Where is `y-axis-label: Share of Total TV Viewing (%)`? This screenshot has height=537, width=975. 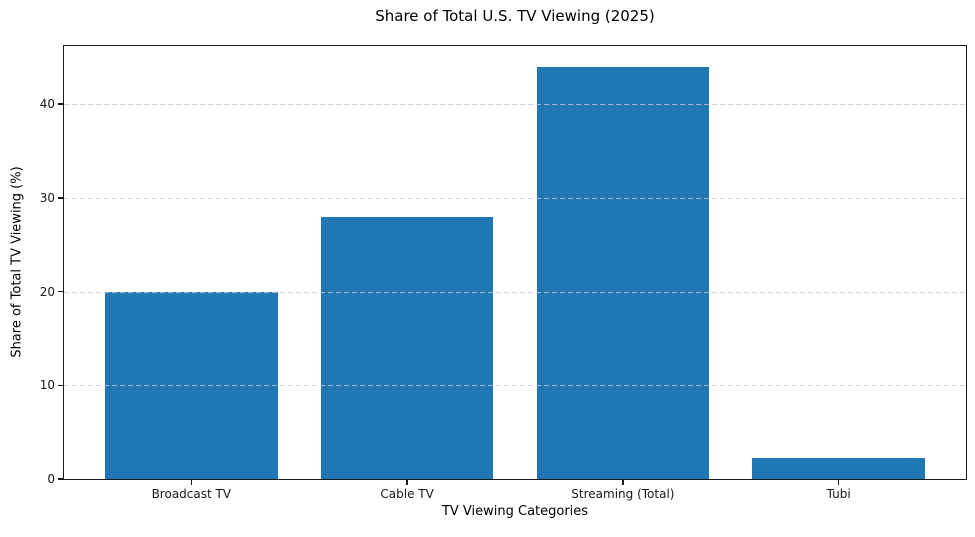
y-axis-label: Share of Total TV Viewing (%) is located at coordinates (17, 261).